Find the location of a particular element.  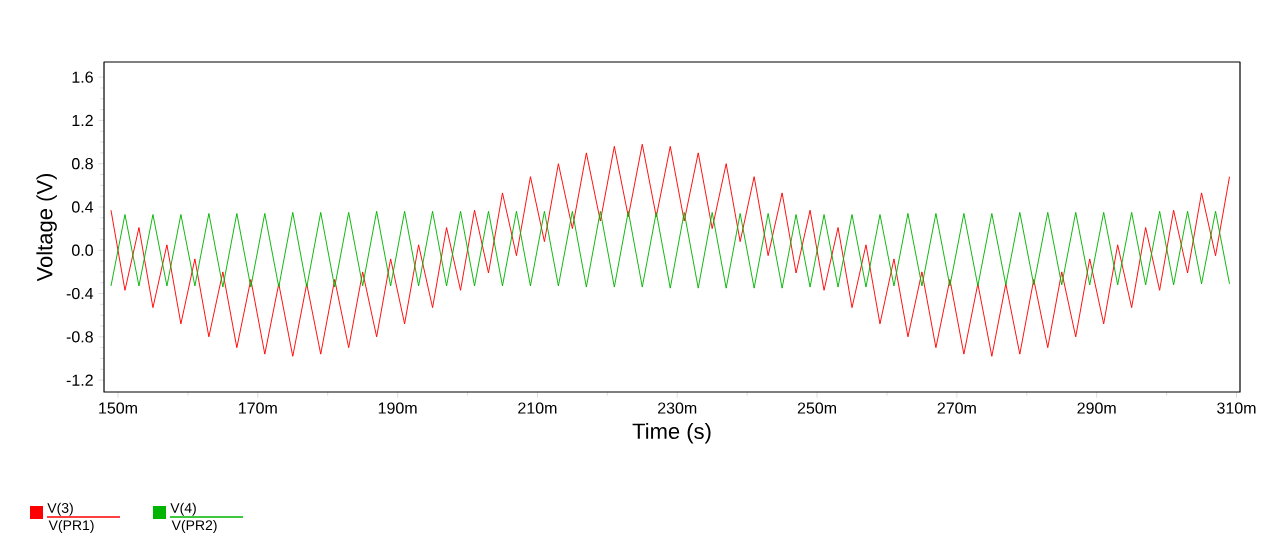

y-tick-label: 0.8 is located at coordinates (82, 164).